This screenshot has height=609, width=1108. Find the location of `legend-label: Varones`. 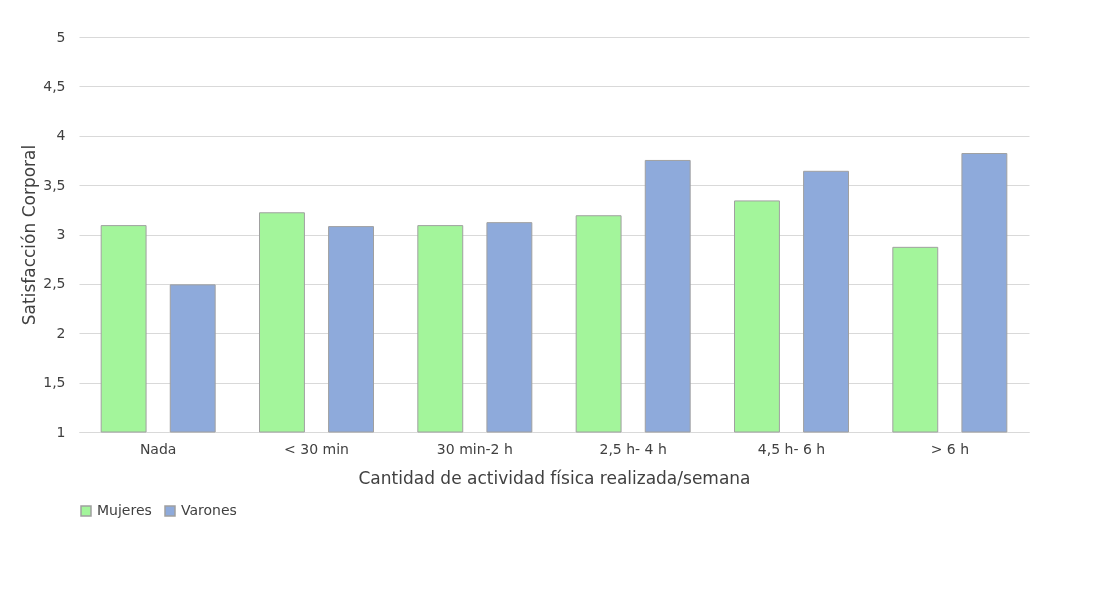

legend-label: Varones is located at coordinates (209, 510).